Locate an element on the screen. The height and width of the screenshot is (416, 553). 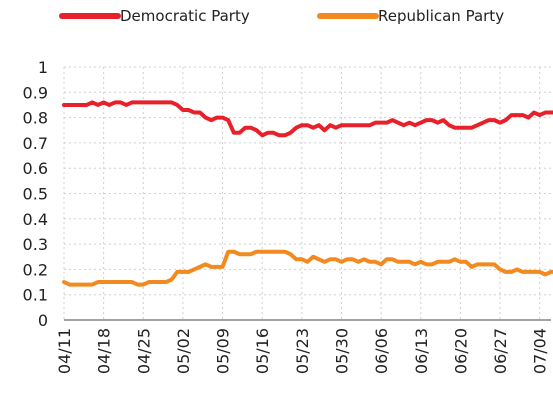
x-tick-label: 05/02 is located at coordinates (183, 351).